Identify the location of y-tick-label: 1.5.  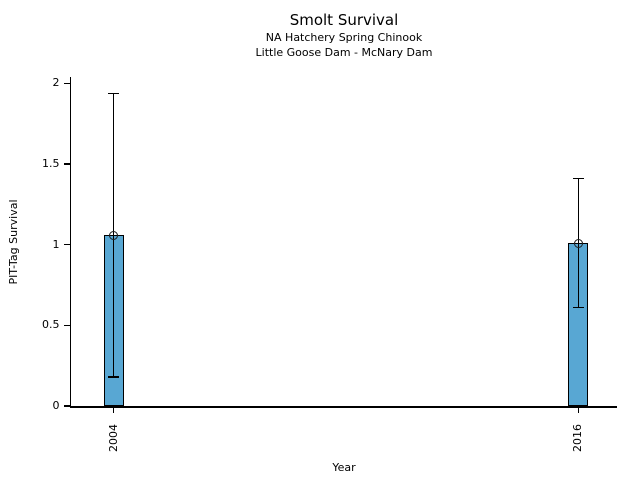
(51, 164).